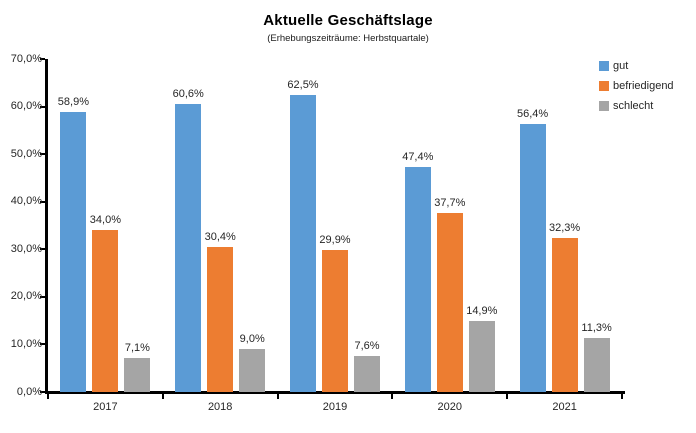 The width and height of the screenshot is (696, 433). What do you see at coordinates (220, 319) in the screenshot?
I see `bar-befriedigend-2018` at bounding box center [220, 319].